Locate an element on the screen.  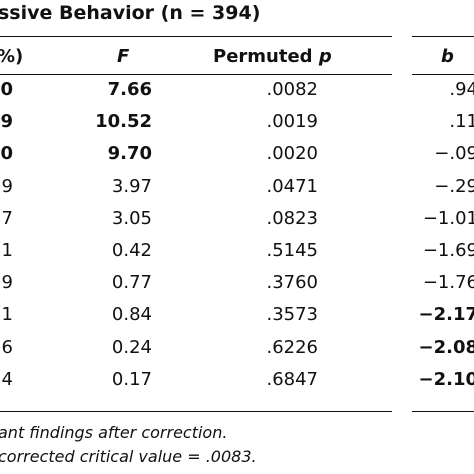
bottom-rule-right is located at coordinates (443, 411).